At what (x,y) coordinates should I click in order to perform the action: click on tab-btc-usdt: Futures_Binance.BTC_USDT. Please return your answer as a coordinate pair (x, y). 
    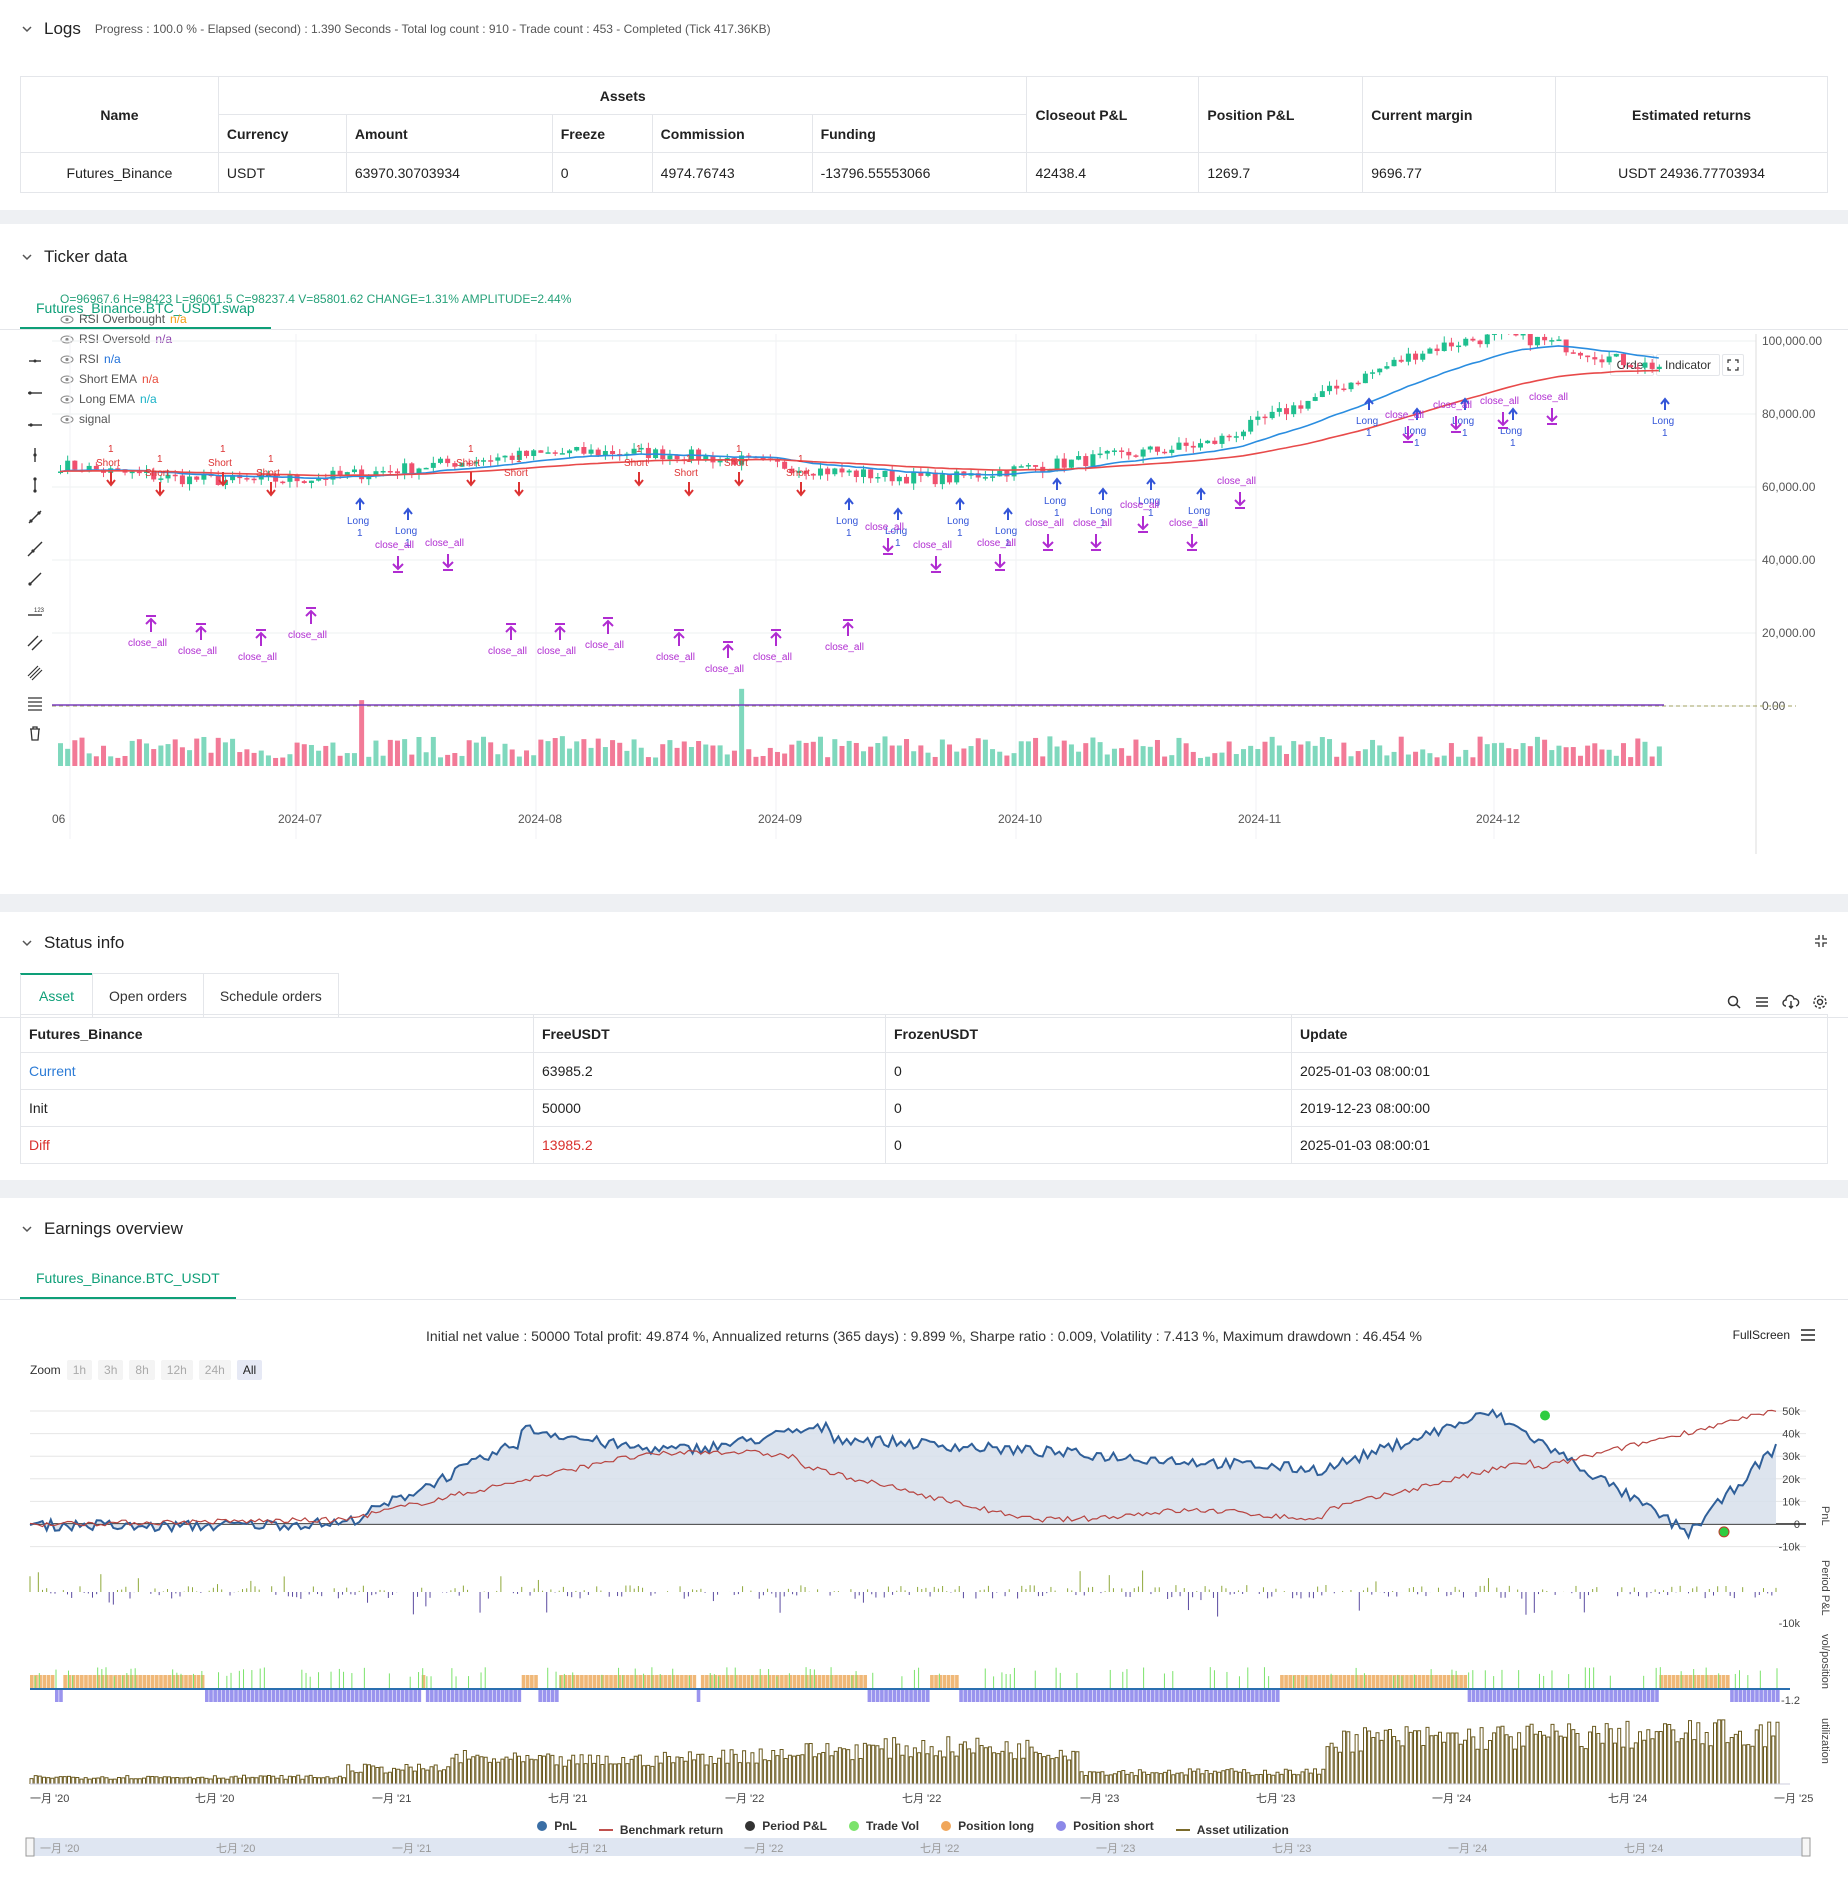
    Looking at the image, I should click on (128, 1279).